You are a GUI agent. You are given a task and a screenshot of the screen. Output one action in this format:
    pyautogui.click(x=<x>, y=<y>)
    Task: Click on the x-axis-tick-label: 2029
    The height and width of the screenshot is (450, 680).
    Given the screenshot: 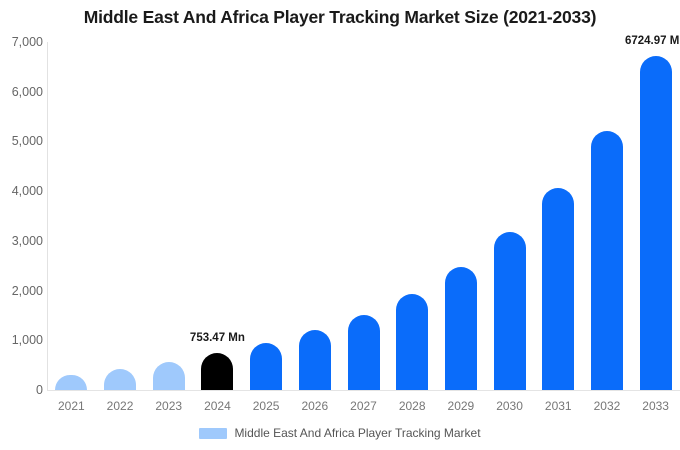 What is the action you would take?
    pyautogui.click(x=461, y=406)
    